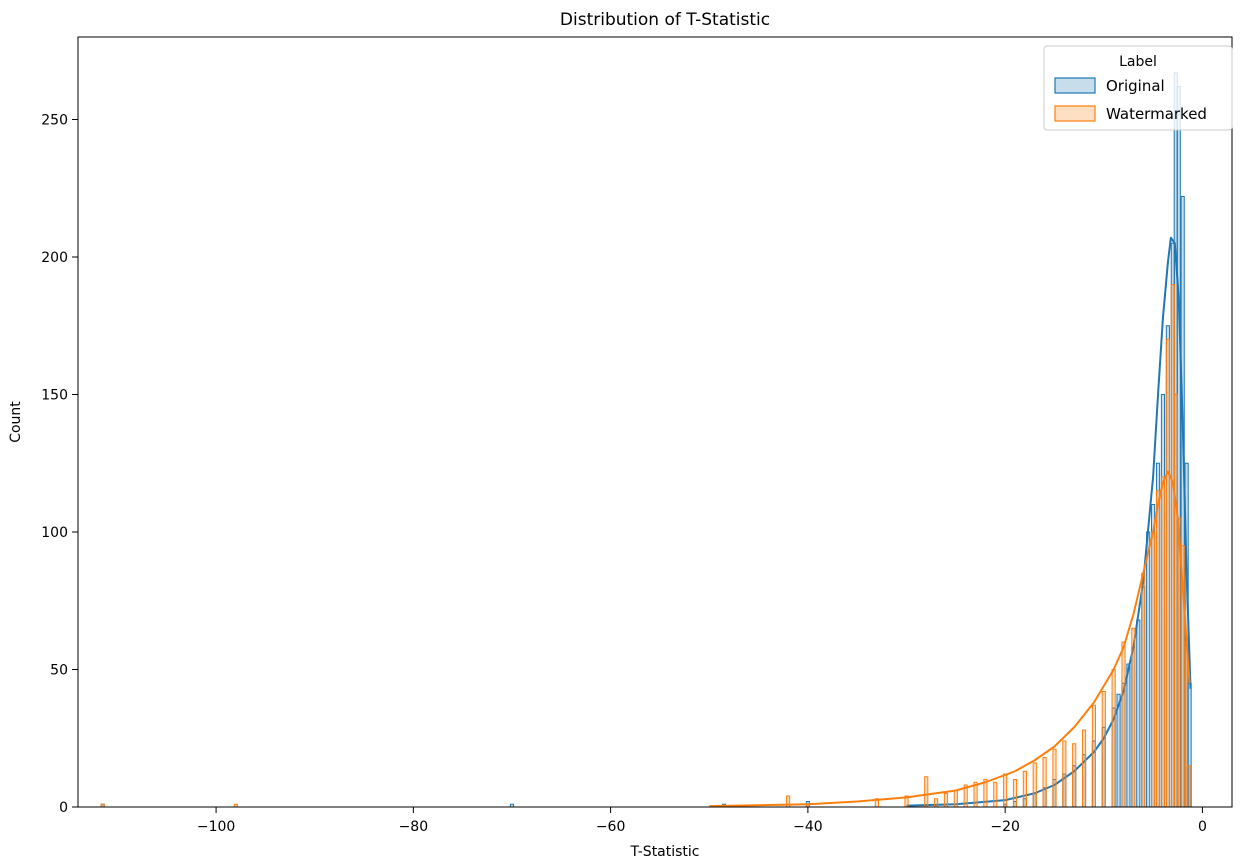  What do you see at coordinates (16, 422) in the screenshot?
I see `y-axis-label: Count` at bounding box center [16, 422].